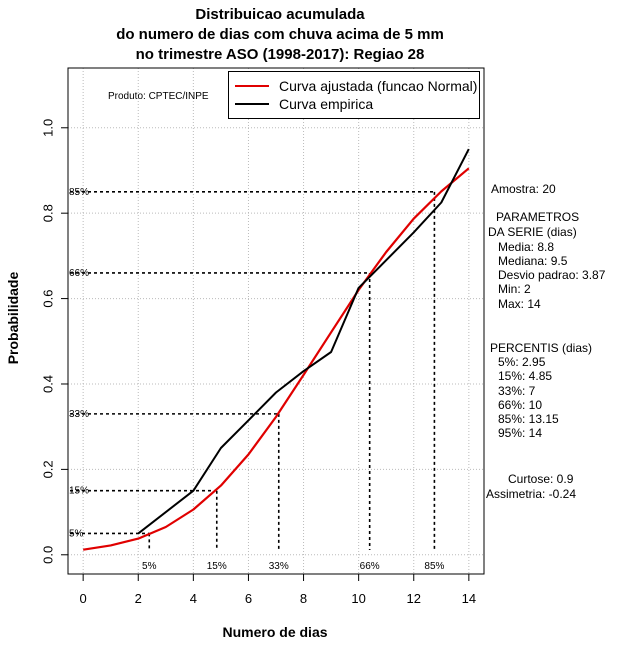 The height and width of the screenshot is (660, 640). Describe the element at coordinates (252, 86) in the screenshot. I see `legend-swatch-fitted` at that location.